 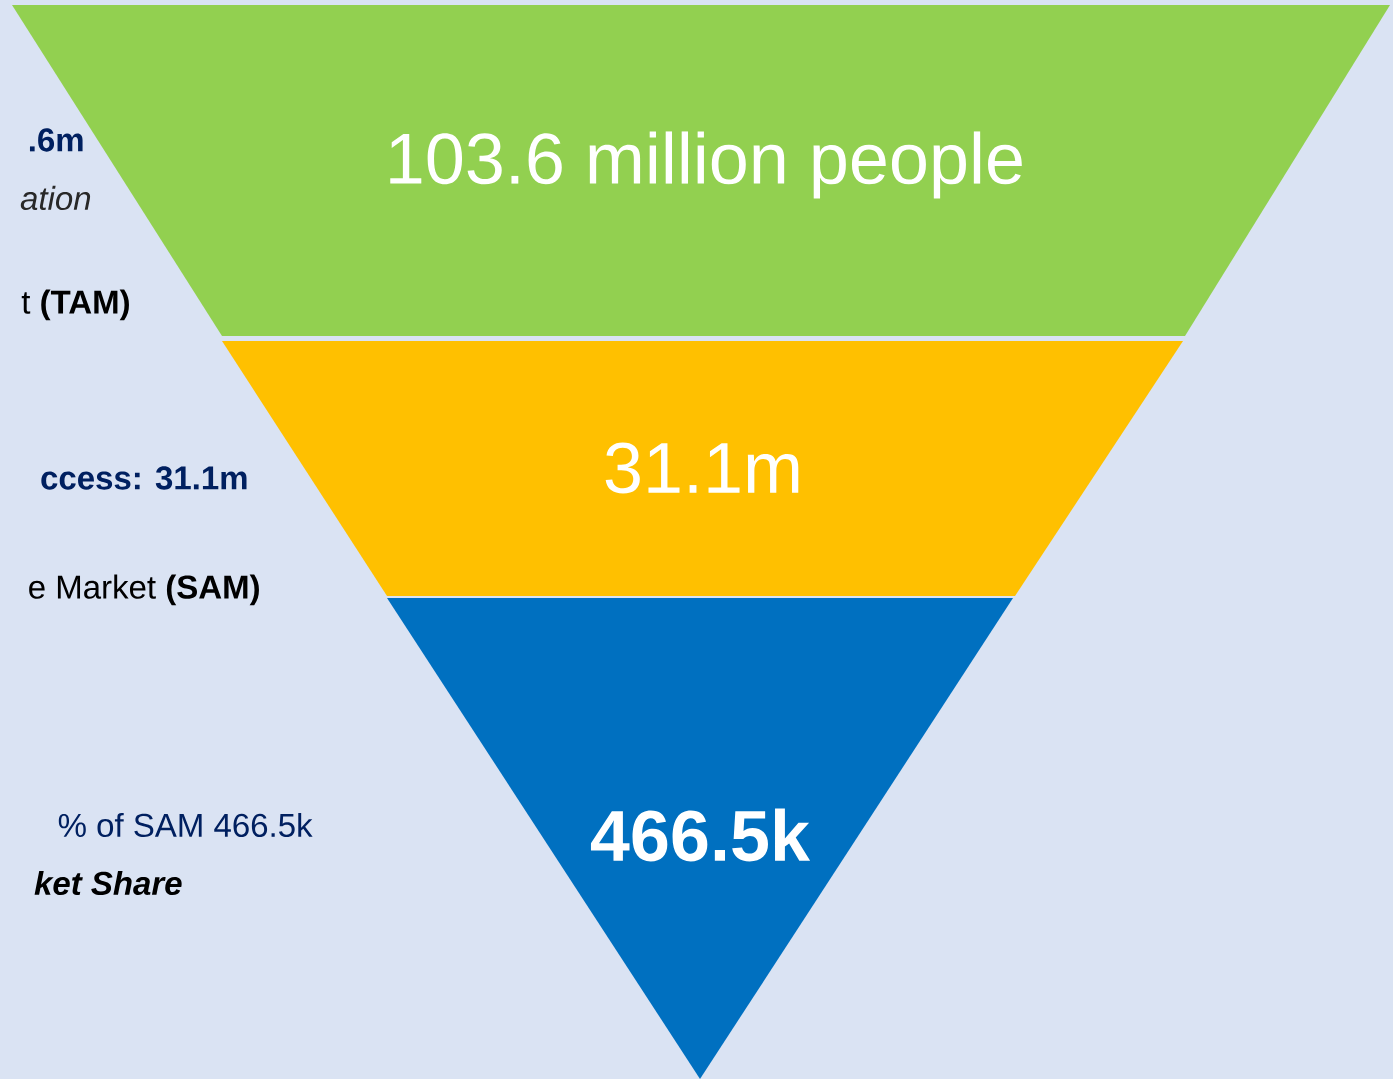 I want to click on data-label: 466.5k, so click(x=700, y=835).